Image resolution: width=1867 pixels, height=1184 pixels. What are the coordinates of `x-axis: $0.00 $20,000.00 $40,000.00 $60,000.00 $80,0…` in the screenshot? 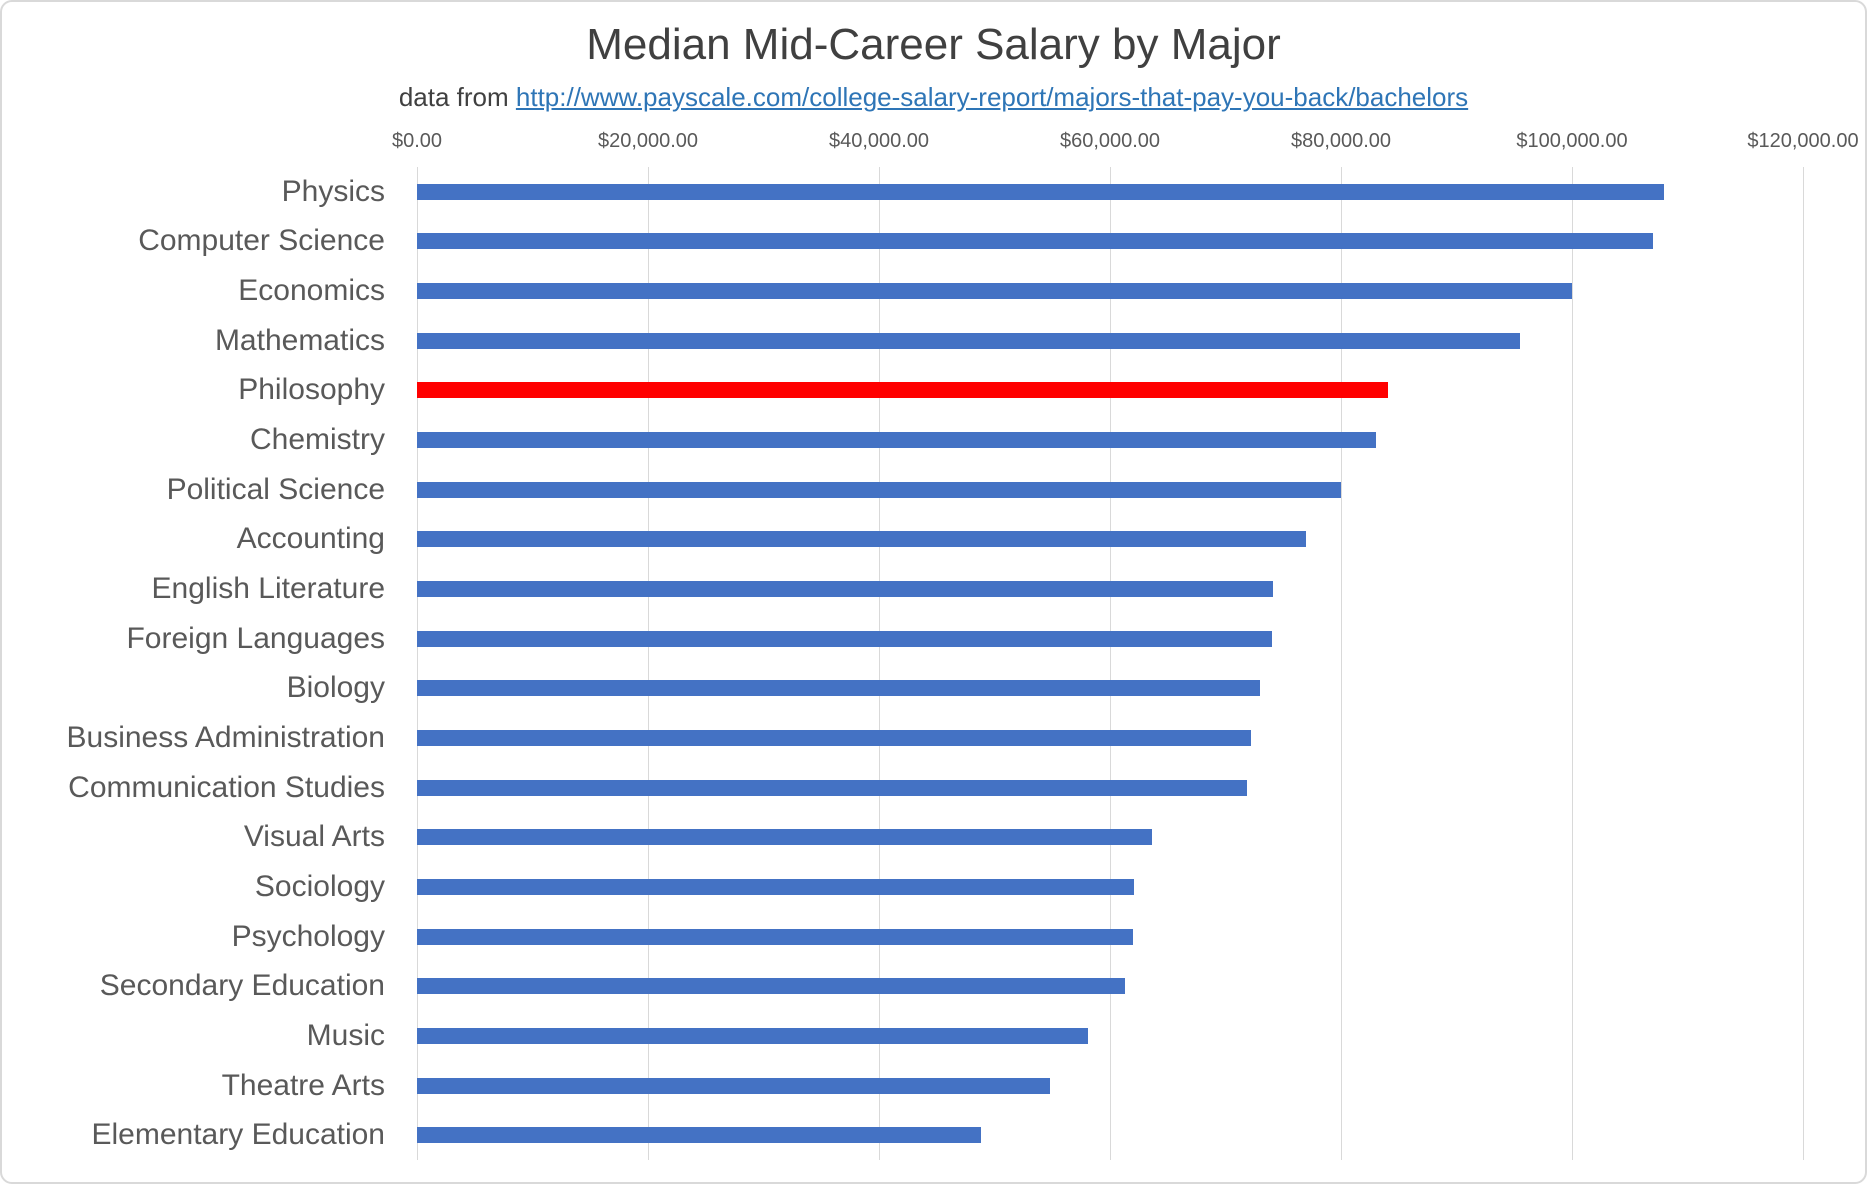 It's located at (1125, 143).